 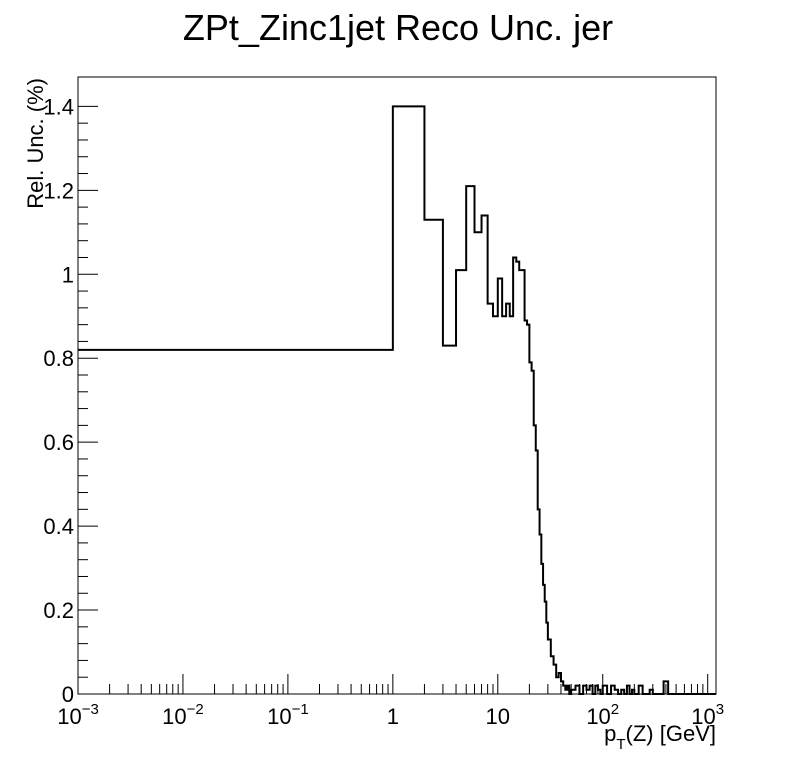 What do you see at coordinates (398, 27) in the screenshot?
I see `chart-title: ZPt_Zinc1jet Reco Unc. jer` at bounding box center [398, 27].